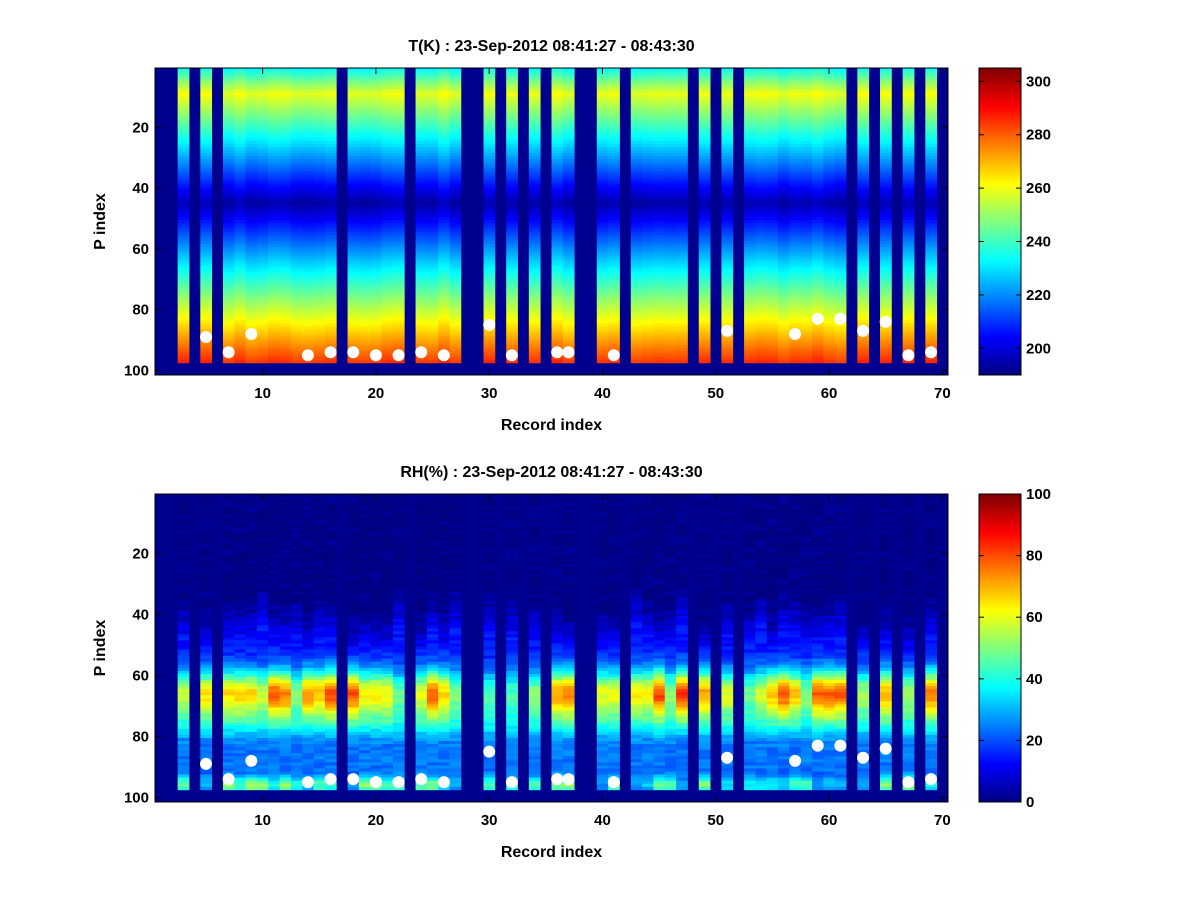 Image resolution: width=1200 pixels, height=900 pixels. I want to click on colorbar-tick-label: 300, so click(1038, 81).